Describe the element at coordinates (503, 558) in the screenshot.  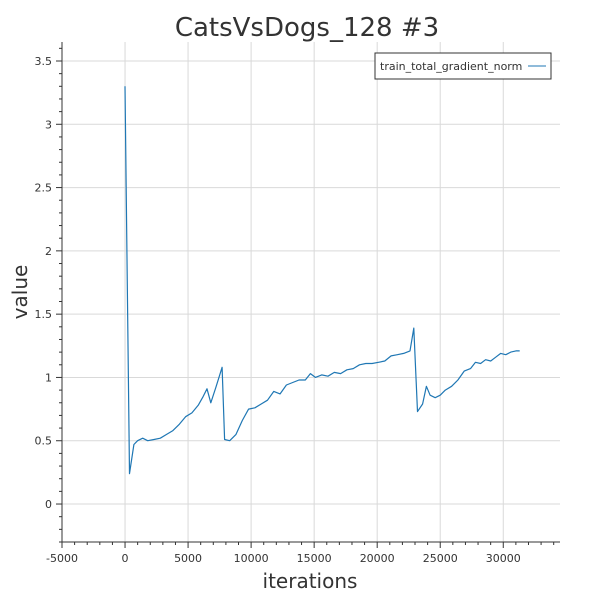
I see `x-tick-label: 30000` at that location.